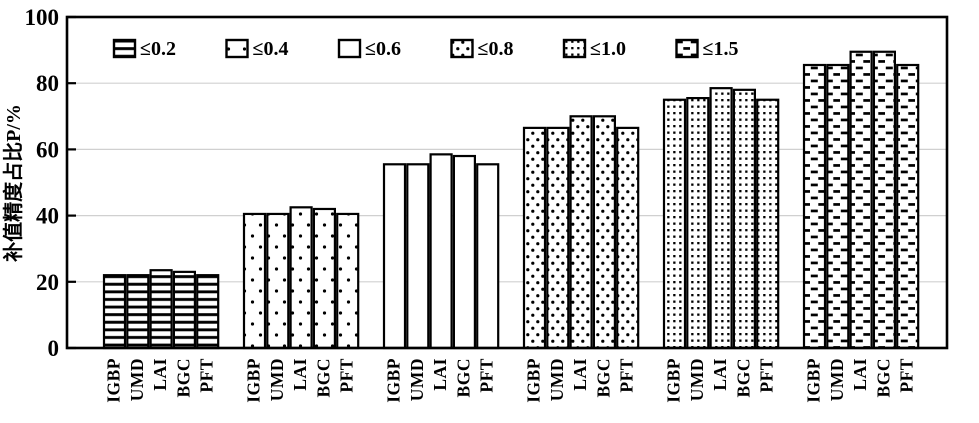 This screenshot has width=979, height=423. Describe the element at coordinates (158, 49) in the screenshot. I see `legend-item-label: ≤0.2` at that location.